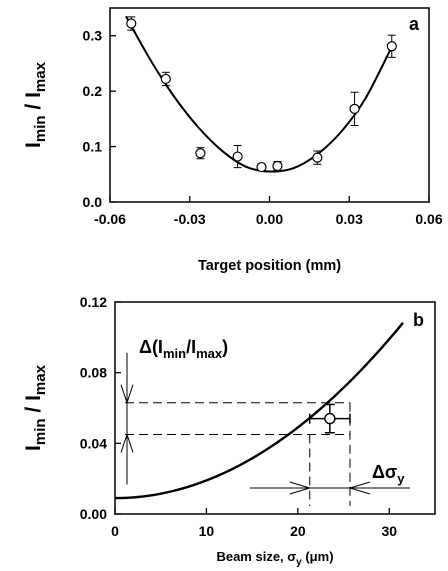  What do you see at coordinates (384, 472) in the screenshot?
I see `delta-sigma-prefix: Δσ` at bounding box center [384, 472].